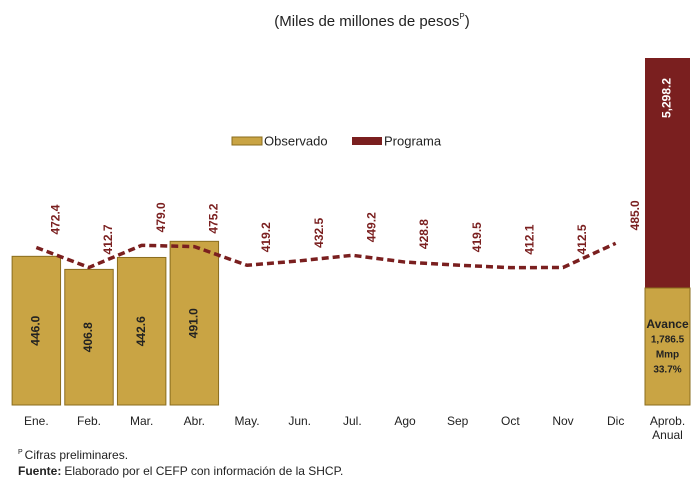  I want to click on source-label: Fuente:, so click(39, 471).